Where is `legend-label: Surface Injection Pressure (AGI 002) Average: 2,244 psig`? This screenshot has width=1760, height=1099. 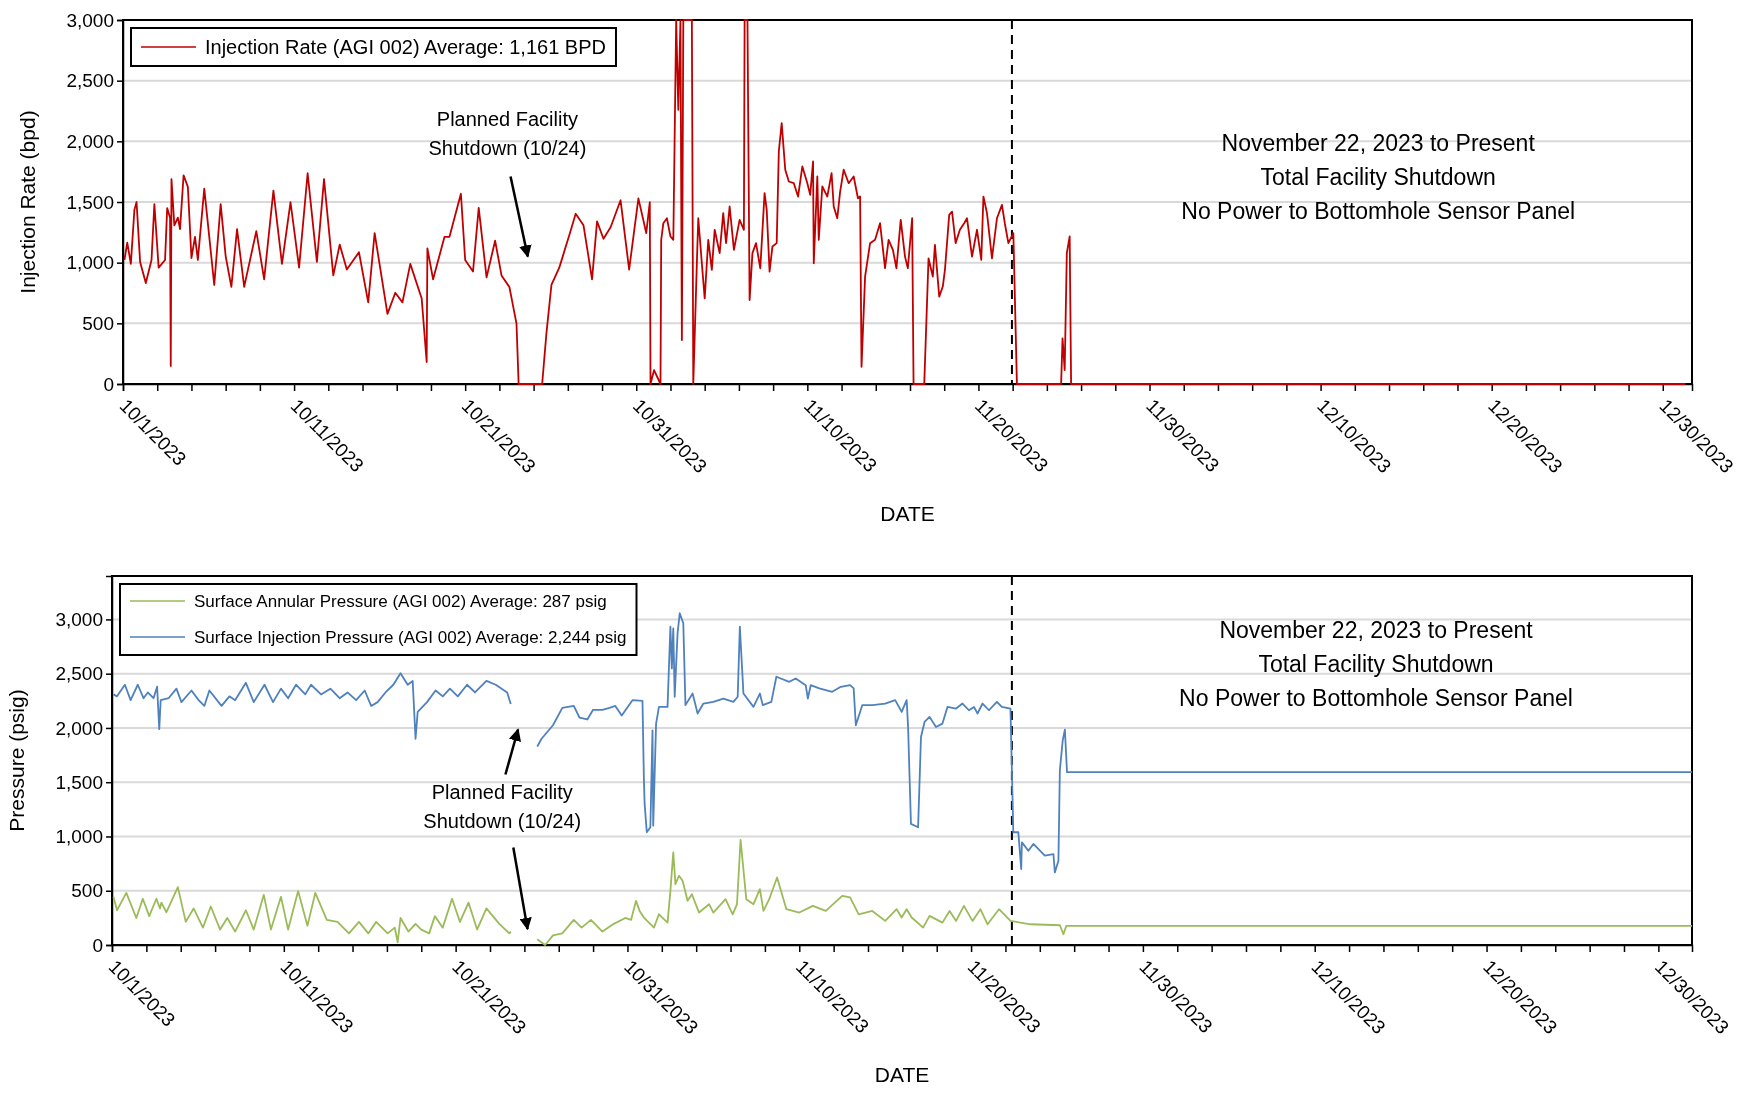
legend-label: Surface Injection Pressure (AGI 002) Average: 2,244 psig is located at coordinates (410, 637).